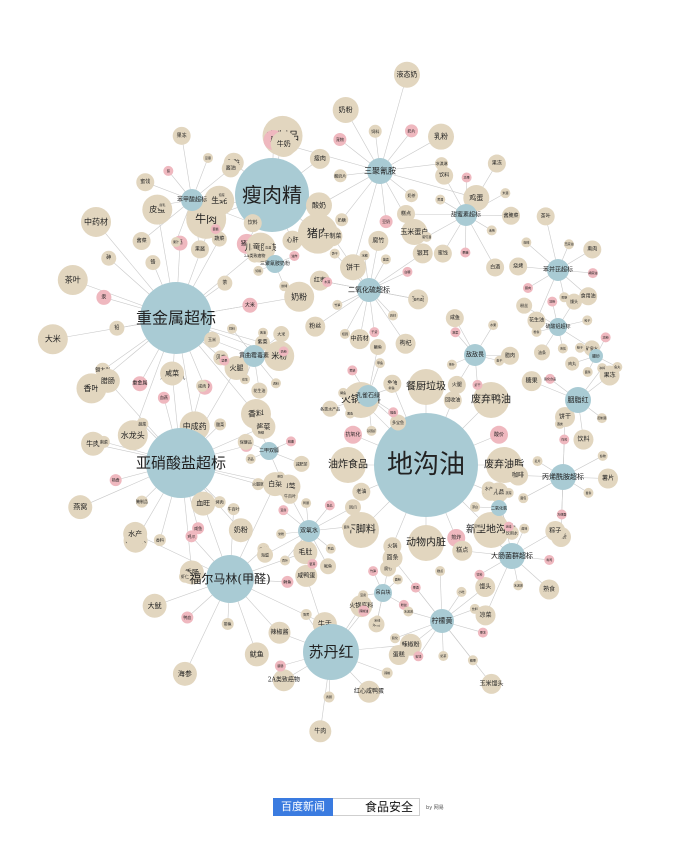 The image size is (690, 850). What do you see at coordinates (320, 731) in the screenshot?
I see `item-node: 牛肉` at bounding box center [320, 731].